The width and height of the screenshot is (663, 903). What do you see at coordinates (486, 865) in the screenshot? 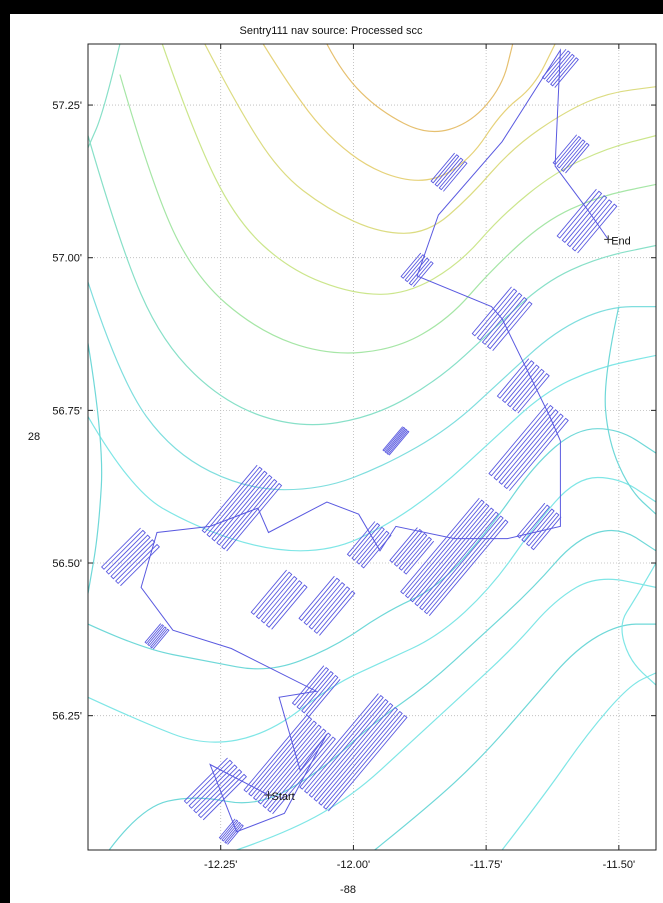
I see `x-tick-label: -11.75'` at bounding box center [486, 865].